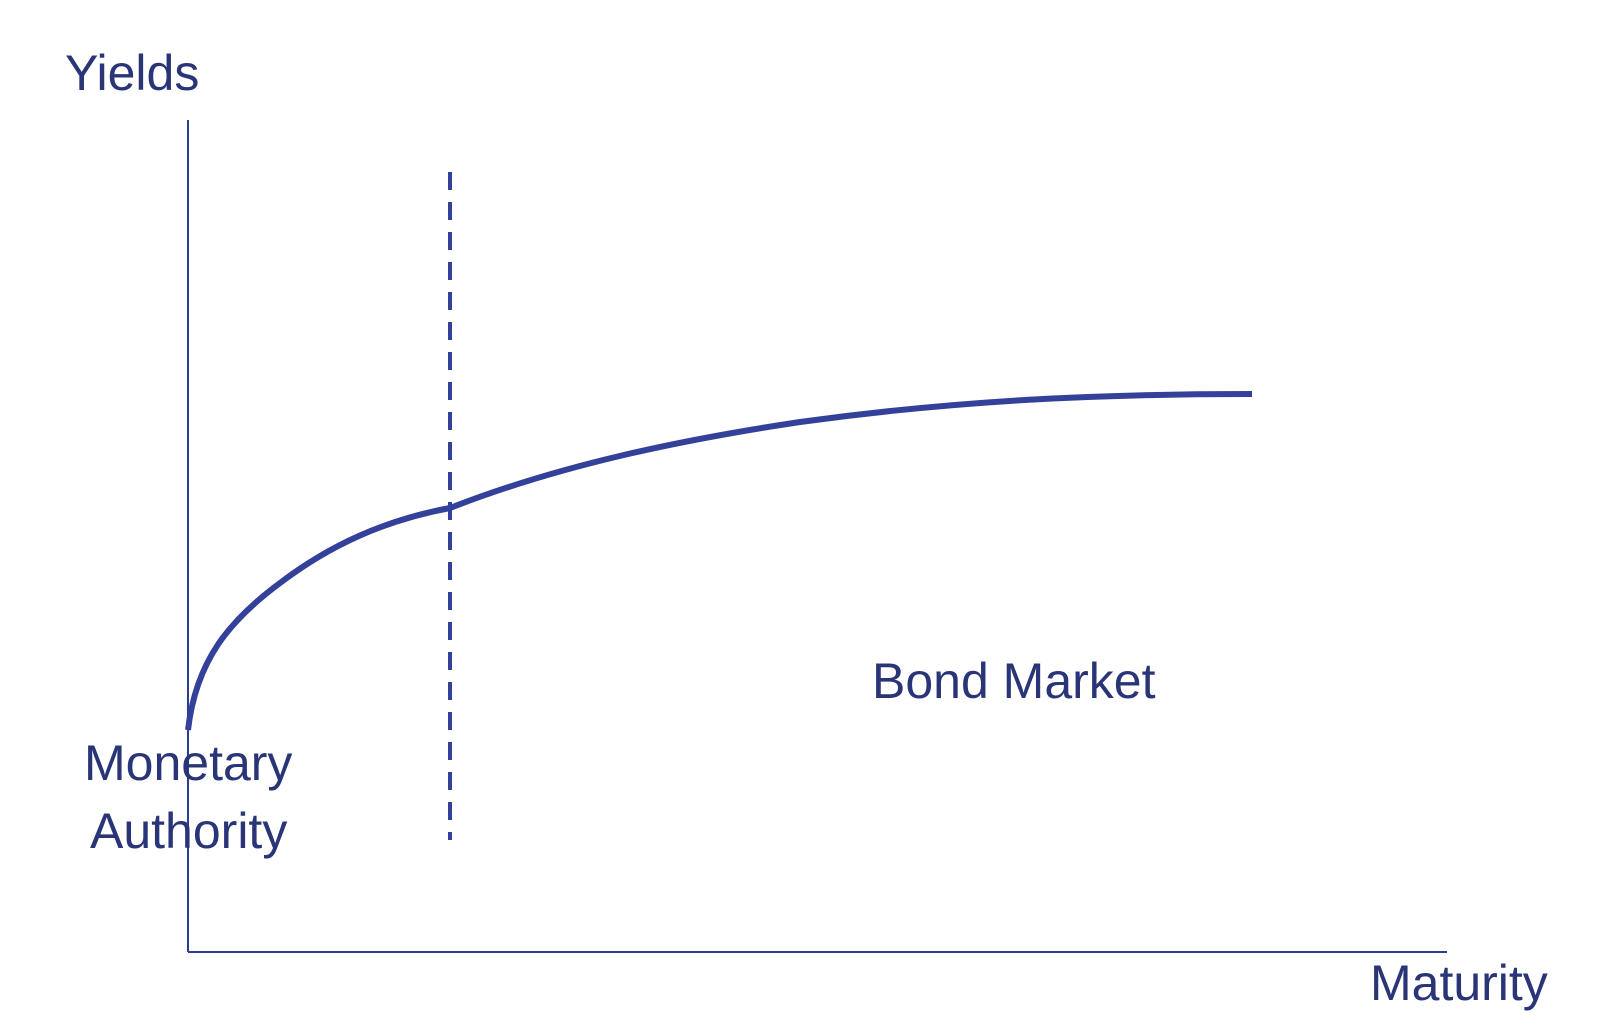 This screenshot has width=1600, height=1030. Describe the element at coordinates (188, 763) in the screenshot. I see `monetary-authority-label-line1: Monetary` at that location.